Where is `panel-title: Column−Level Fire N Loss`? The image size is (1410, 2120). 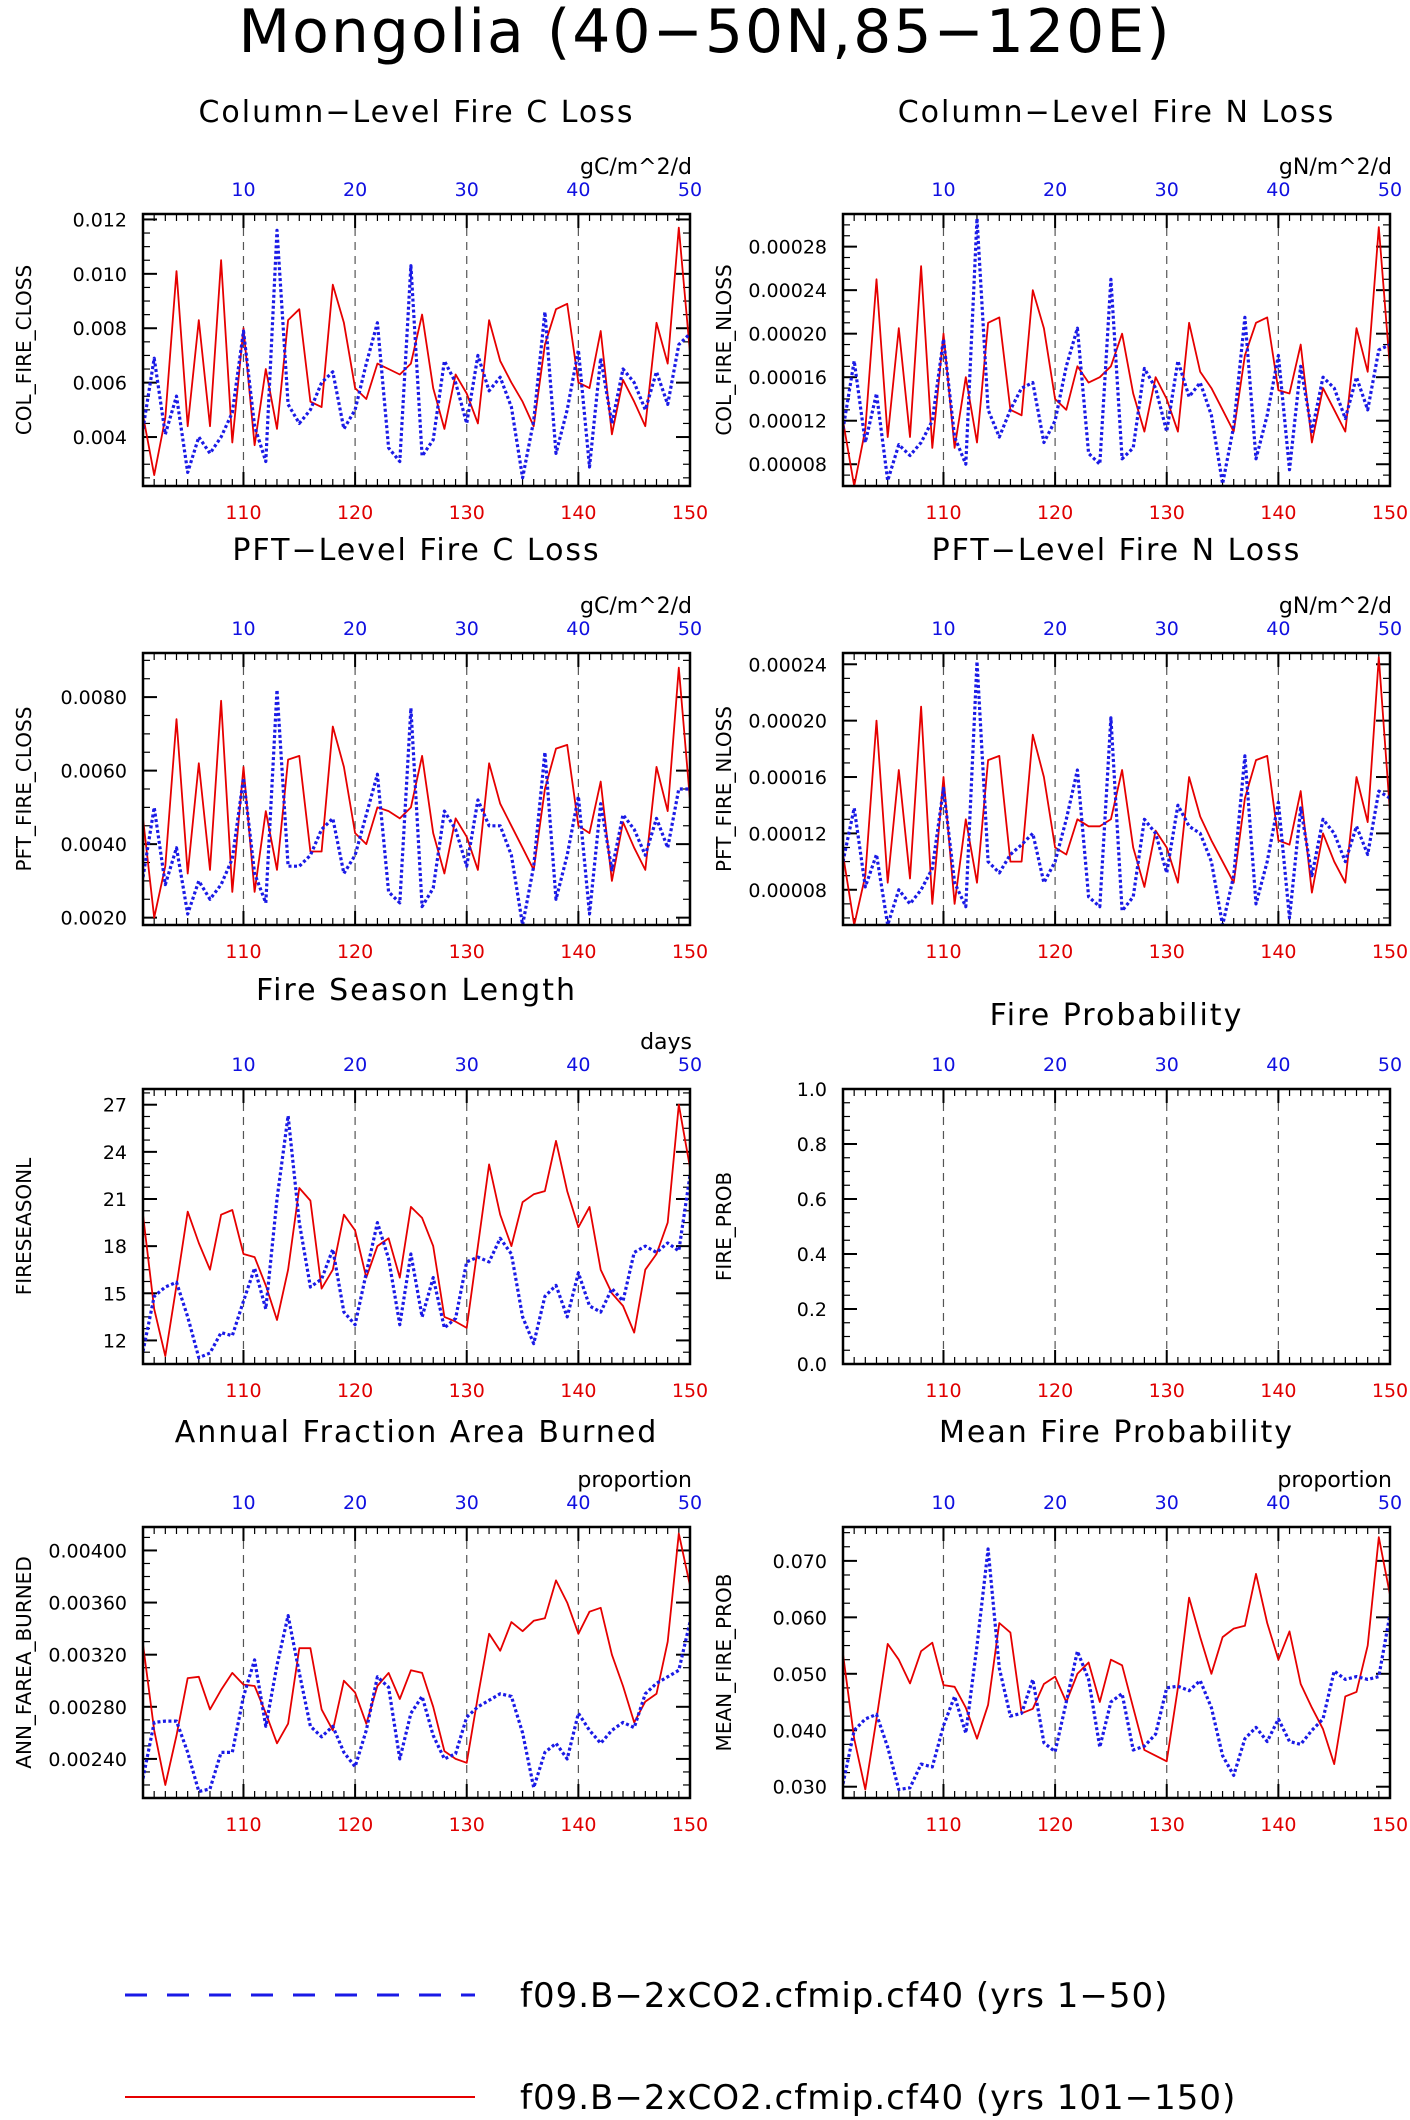
panel-title: Column−Level Fire N Loss is located at coordinates (1117, 112).